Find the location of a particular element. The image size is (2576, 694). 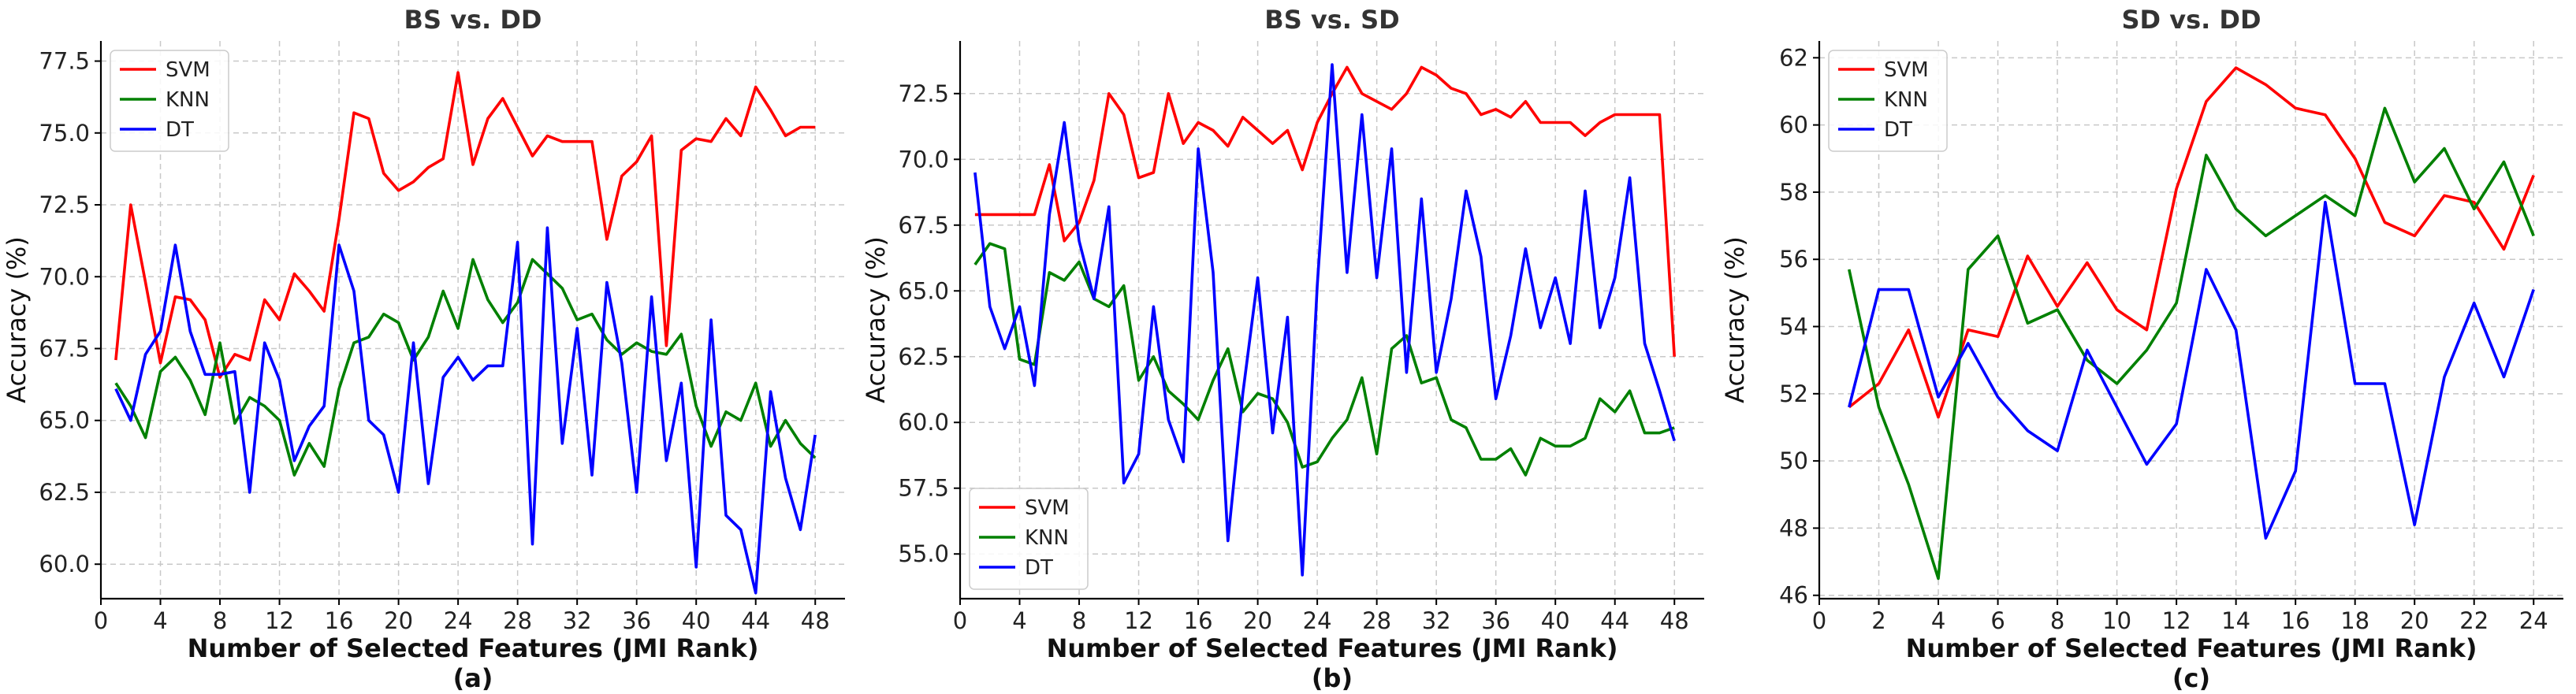

x-tick-label: 2 is located at coordinates (1878, 620).